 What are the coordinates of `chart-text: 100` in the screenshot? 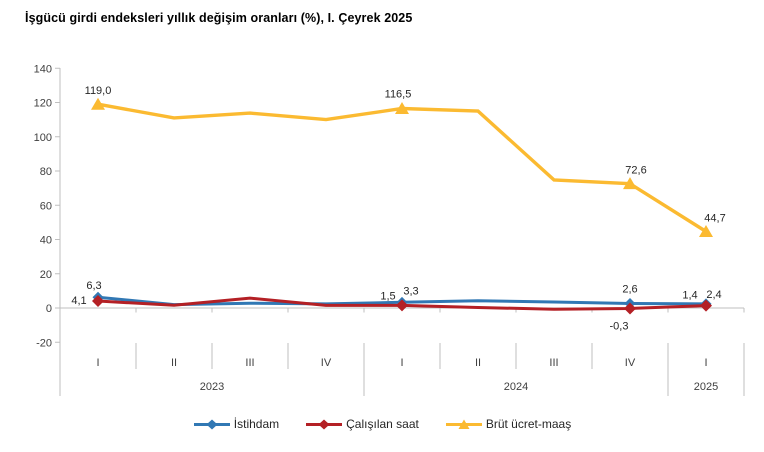 It's located at (43, 138).